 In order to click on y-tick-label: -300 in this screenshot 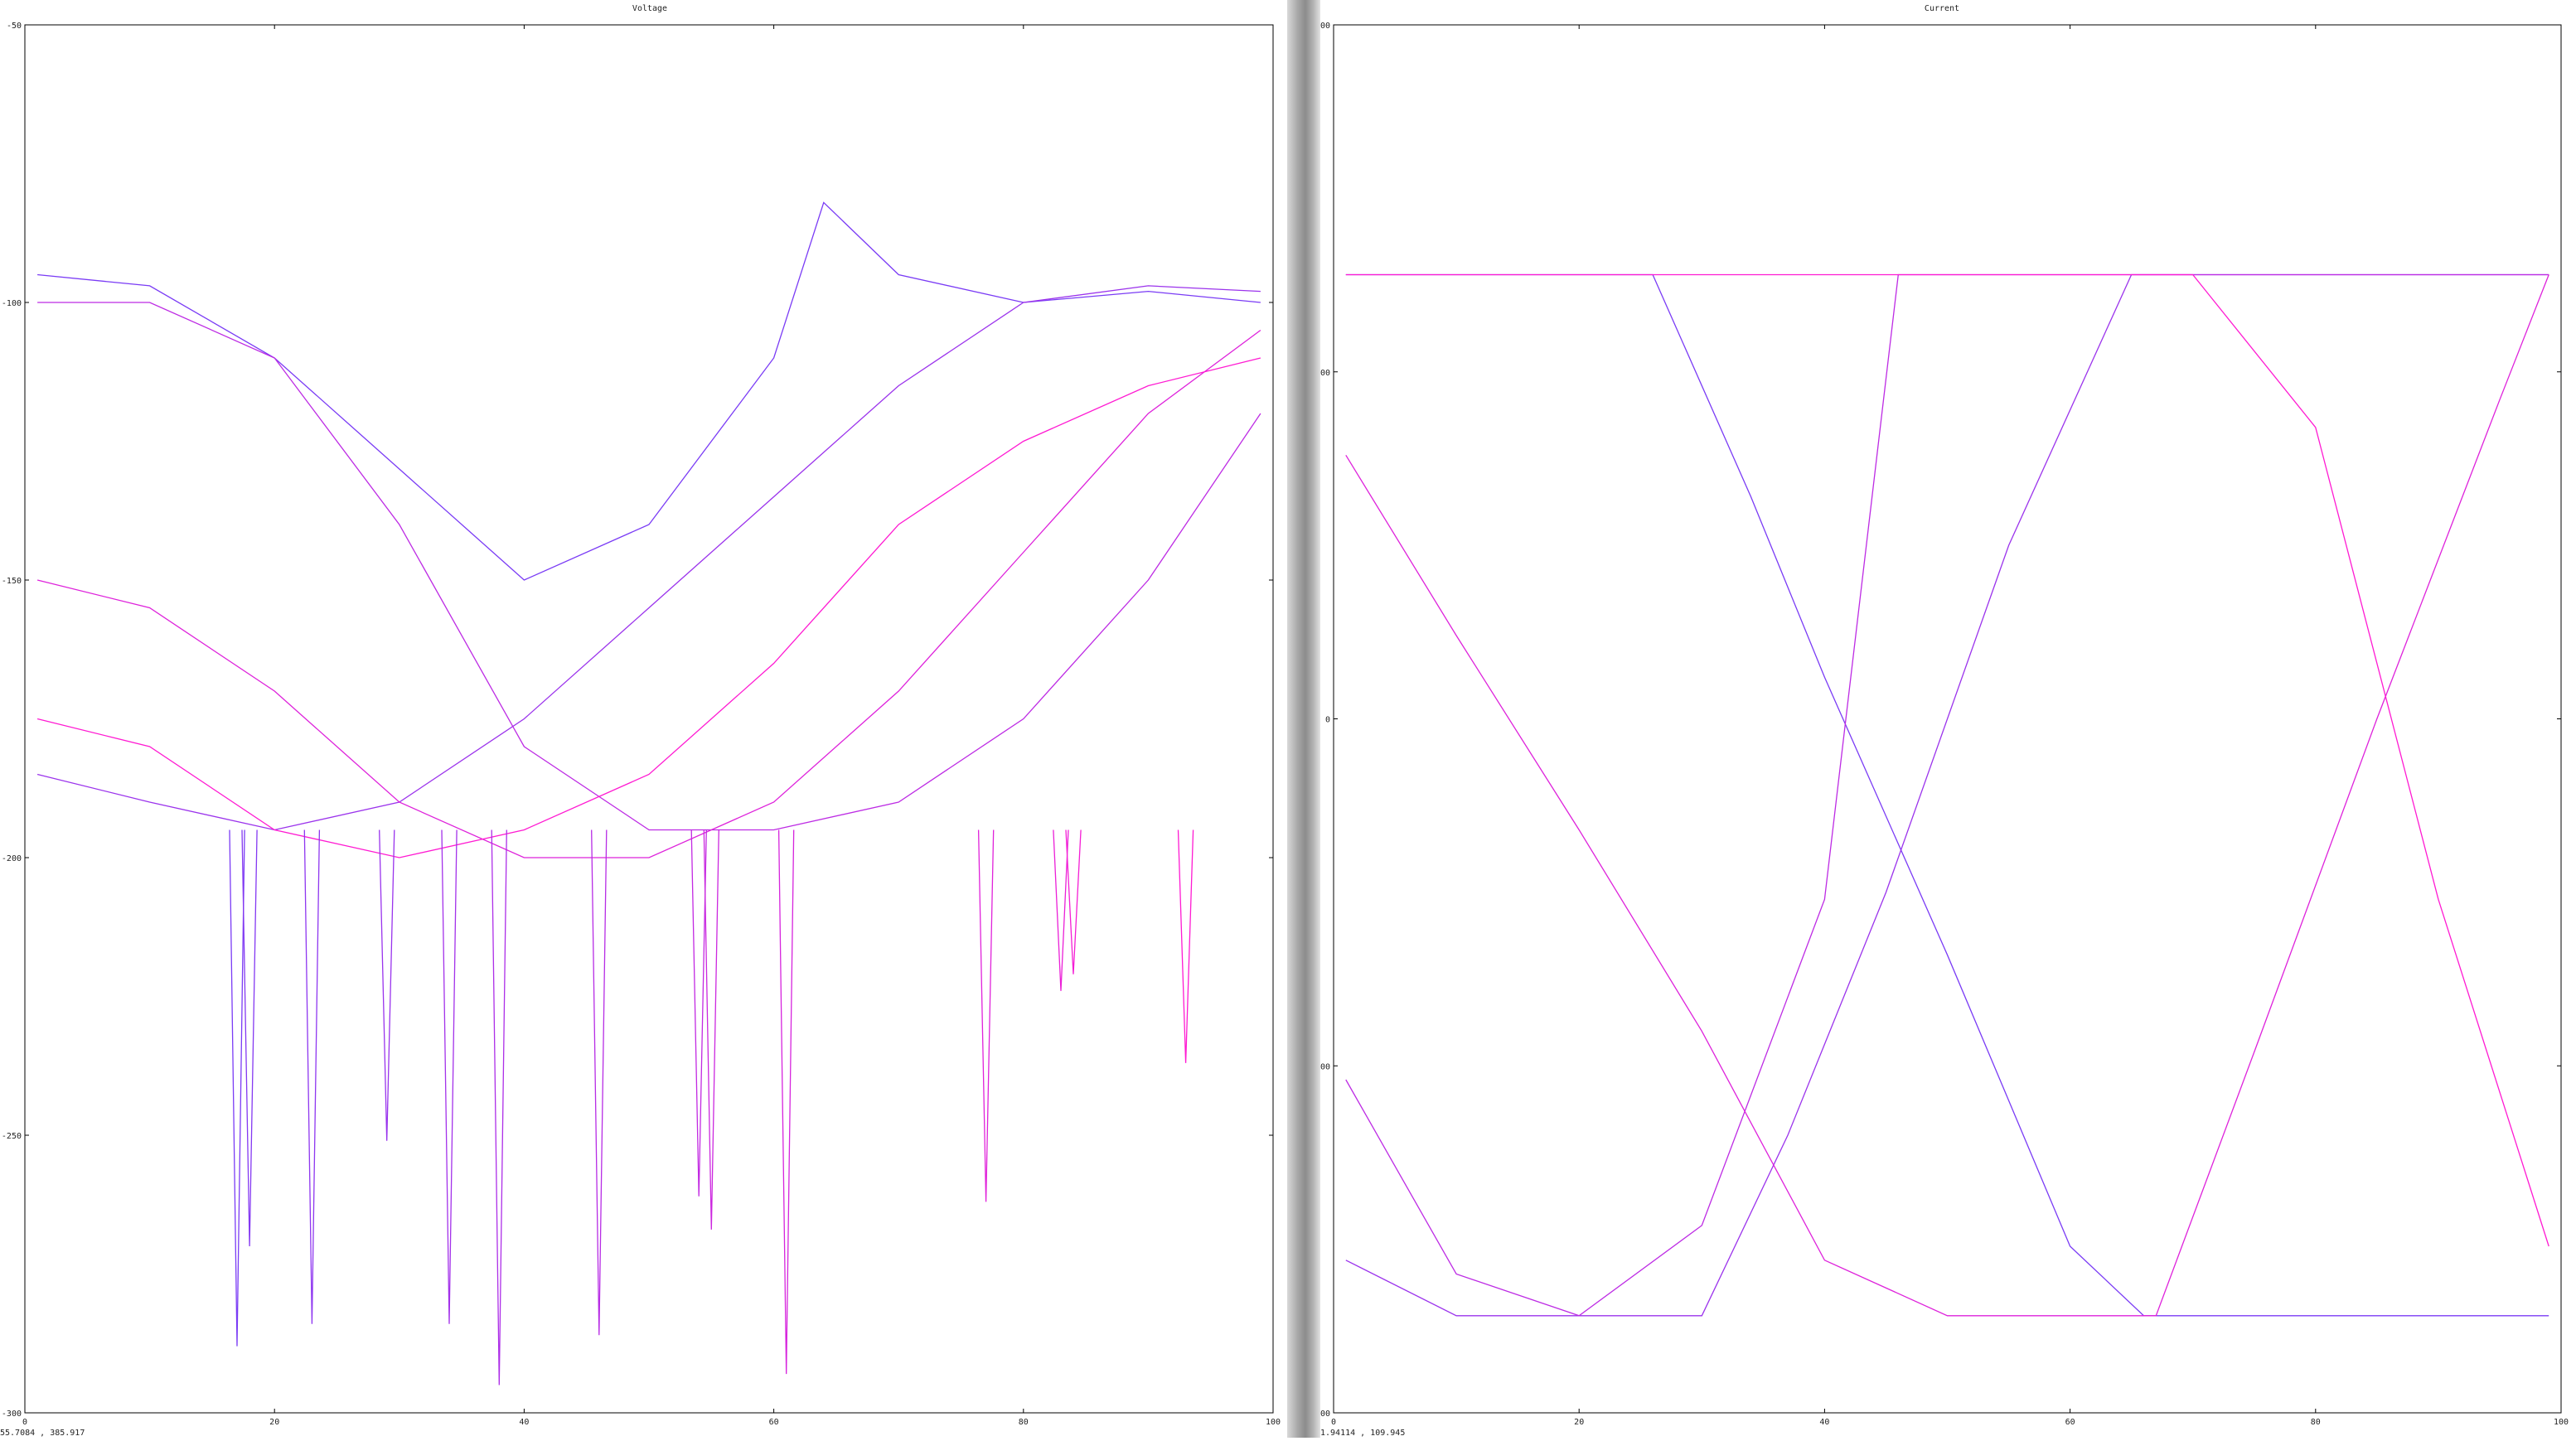, I will do `click(12, 1414)`.